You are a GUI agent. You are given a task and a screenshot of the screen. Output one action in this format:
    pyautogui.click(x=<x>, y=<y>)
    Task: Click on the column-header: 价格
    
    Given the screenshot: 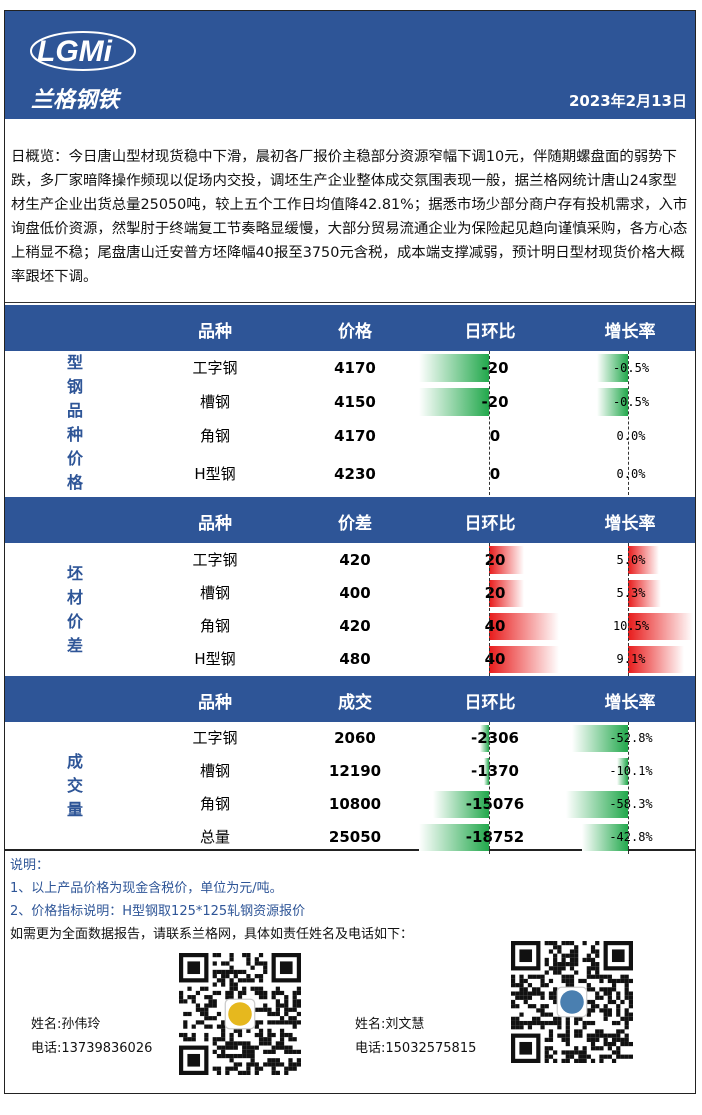 What is the action you would take?
    pyautogui.click(x=355, y=332)
    